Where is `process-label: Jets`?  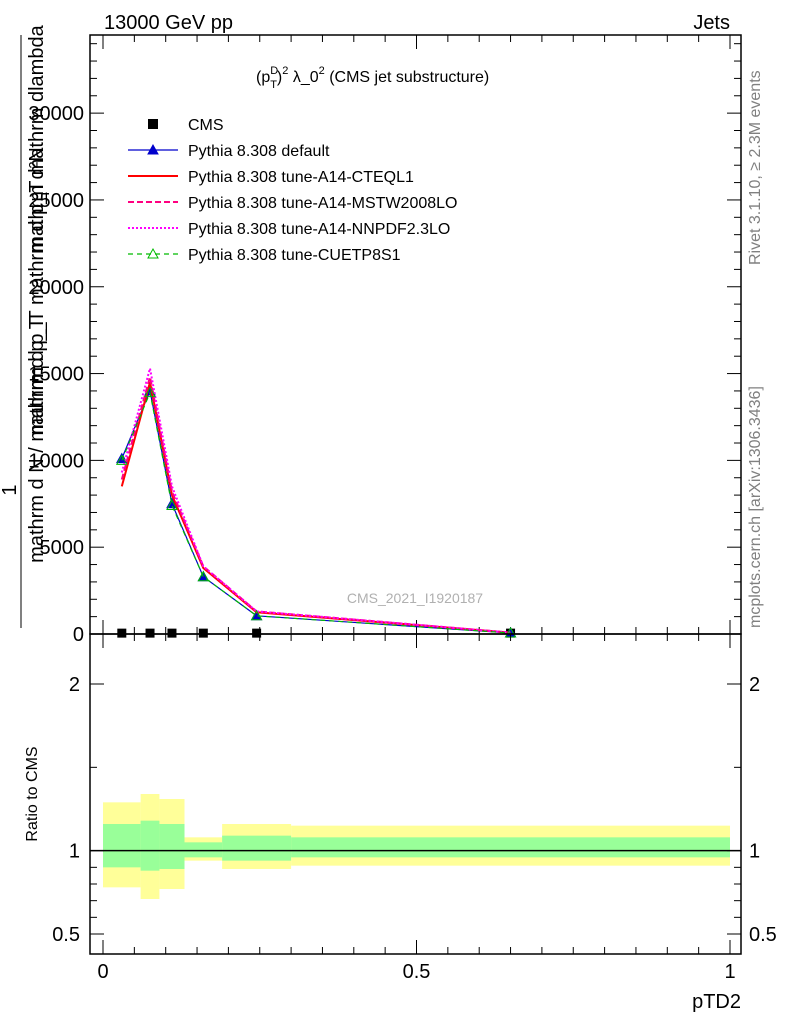
process-label: Jets is located at coordinates (711, 23).